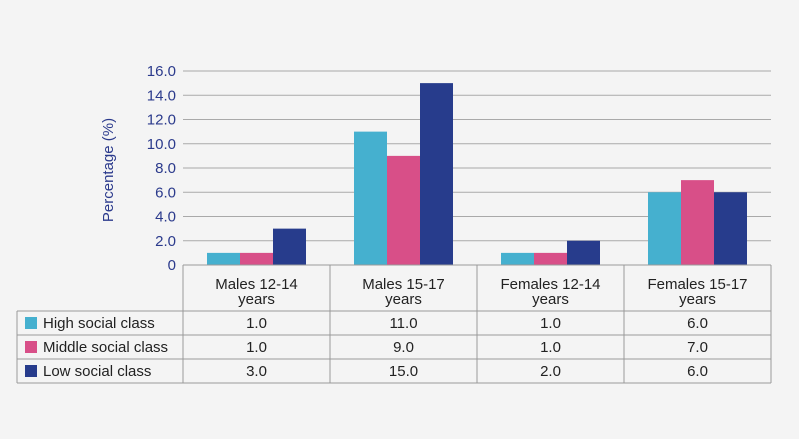 This screenshot has width=799, height=439. I want to click on data-label: 7.0, so click(697, 347).